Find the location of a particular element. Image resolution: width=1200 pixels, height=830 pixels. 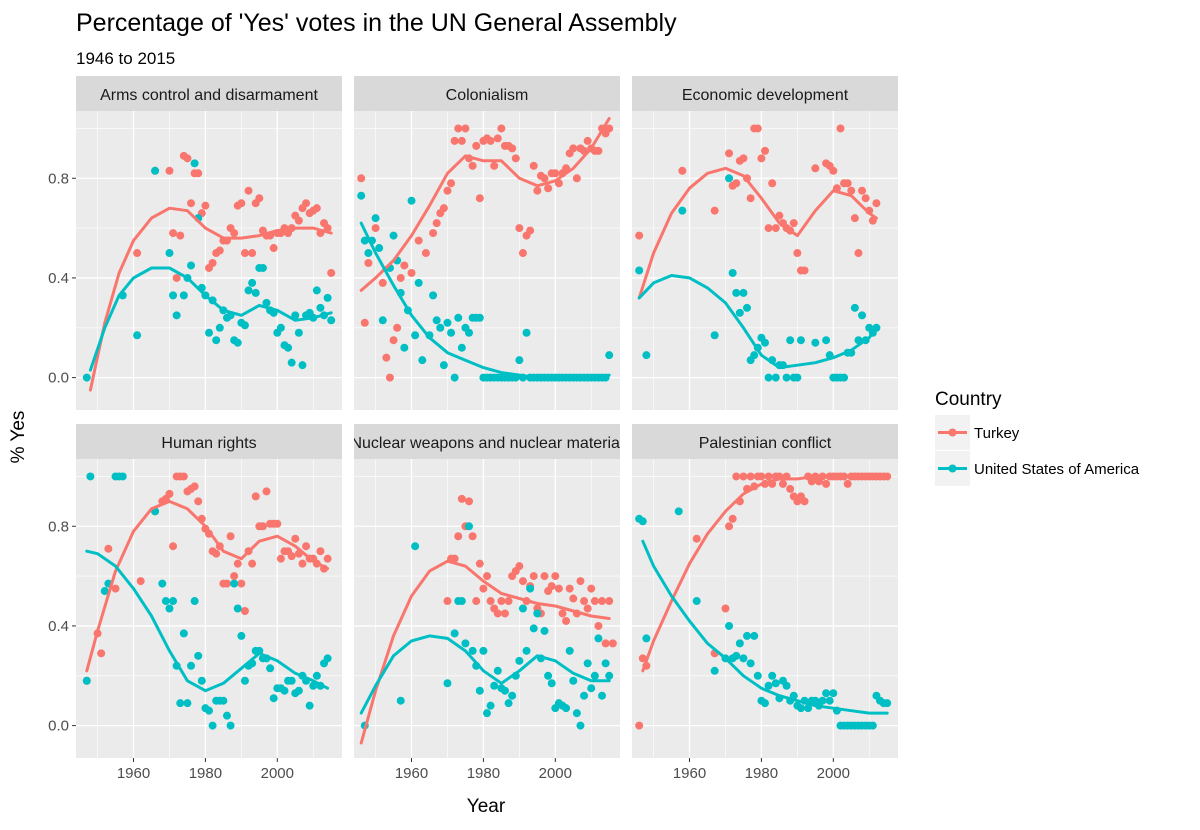

y-axis-title: % Yes is located at coordinates (18, 437).